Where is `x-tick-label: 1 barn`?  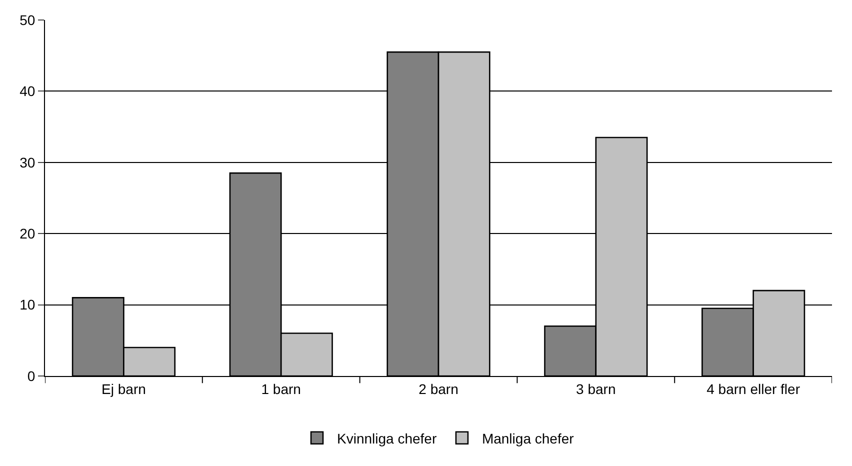
x-tick-label: 1 barn is located at coordinates (281, 388).